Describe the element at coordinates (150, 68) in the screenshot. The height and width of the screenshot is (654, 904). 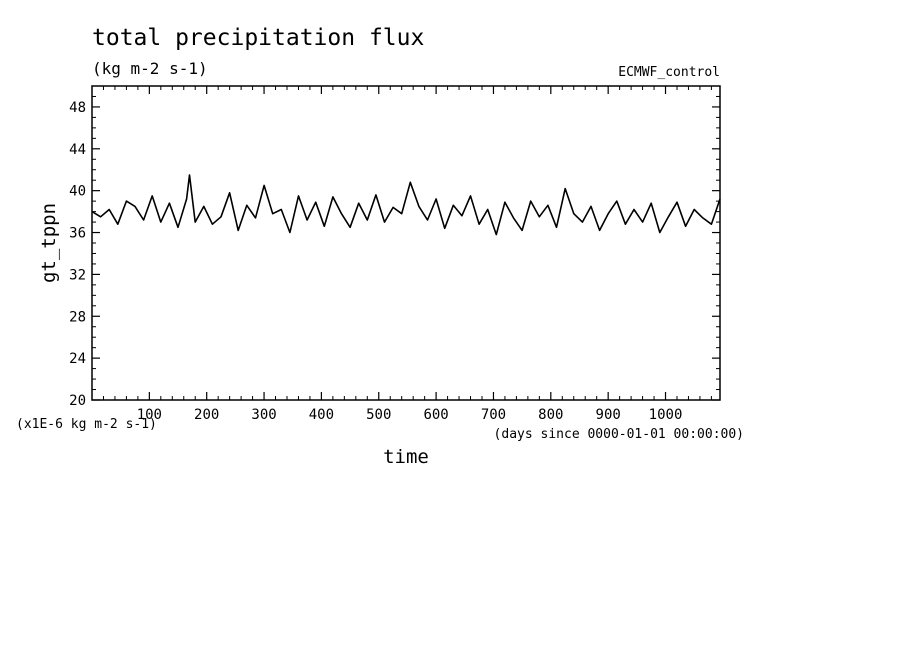
I see `chart-subtitle: (kg m-2 s-1)` at that location.